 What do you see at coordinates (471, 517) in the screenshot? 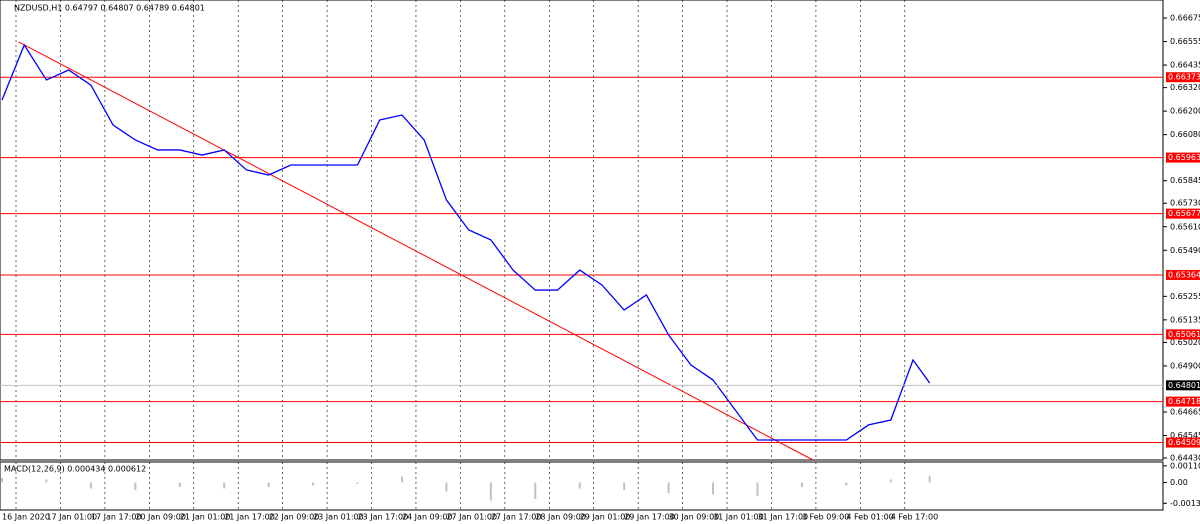
I see `x-tick-label: 27 Jan 01:00` at bounding box center [471, 517].